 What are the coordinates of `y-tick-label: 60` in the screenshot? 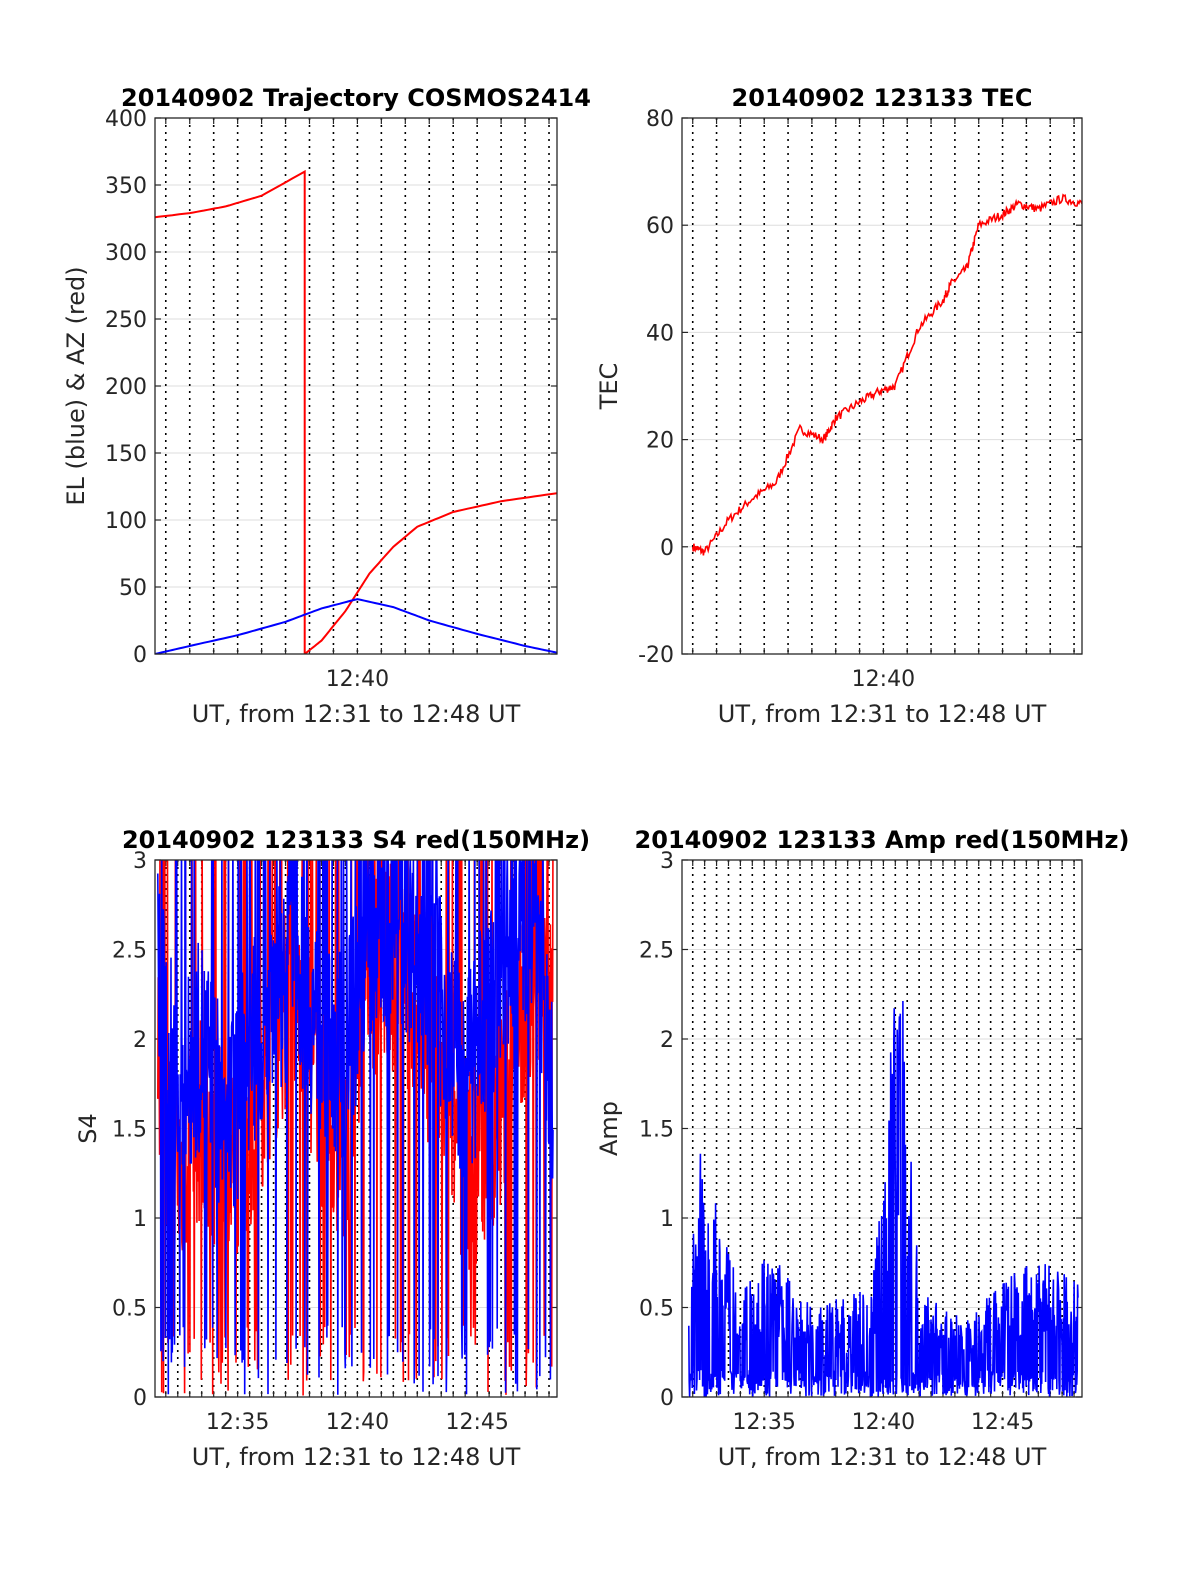 It's located at (660, 226).